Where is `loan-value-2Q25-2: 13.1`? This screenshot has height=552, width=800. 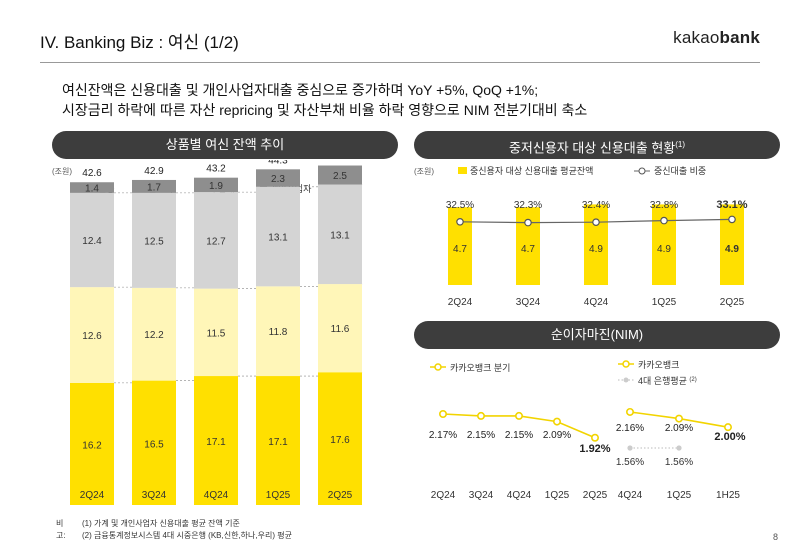
loan-value-2Q25-2: 13.1 is located at coordinates (340, 235).